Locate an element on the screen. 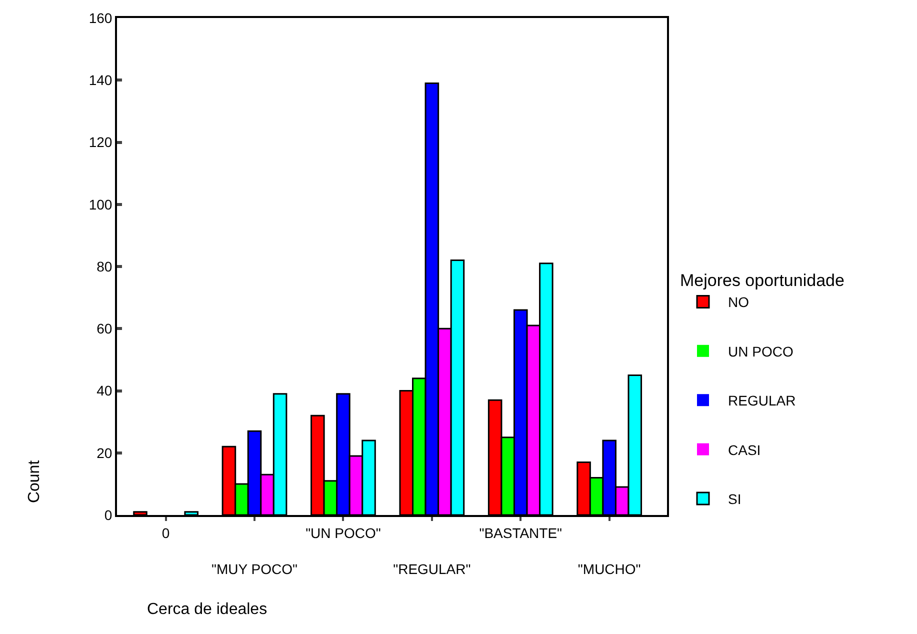  legend-label: UN POCO is located at coordinates (761, 351).